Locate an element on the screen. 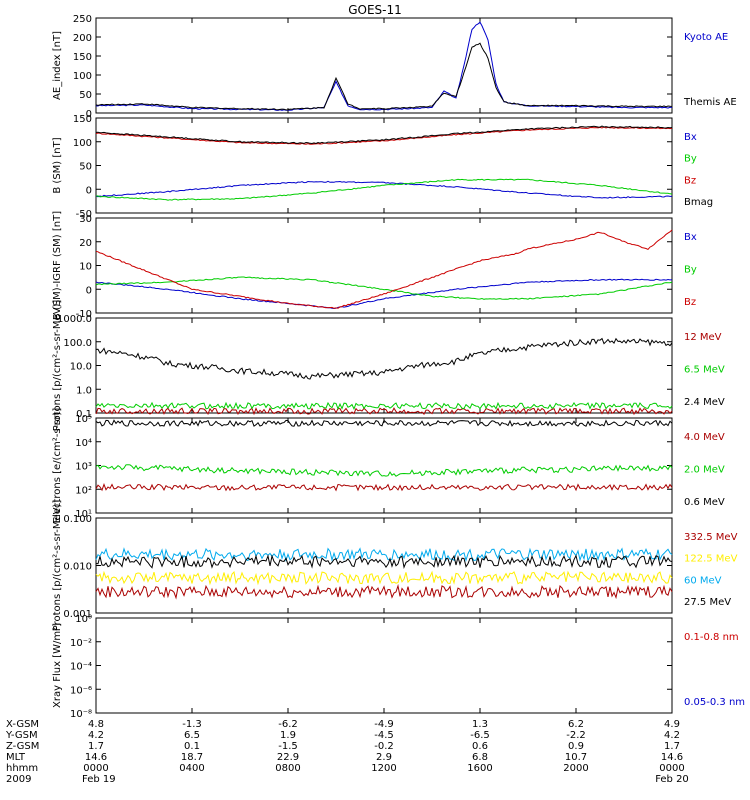 The height and width of the screenshot is (800, 750). legend-label: 0.6 MeV is located at coordinates (704, 502).